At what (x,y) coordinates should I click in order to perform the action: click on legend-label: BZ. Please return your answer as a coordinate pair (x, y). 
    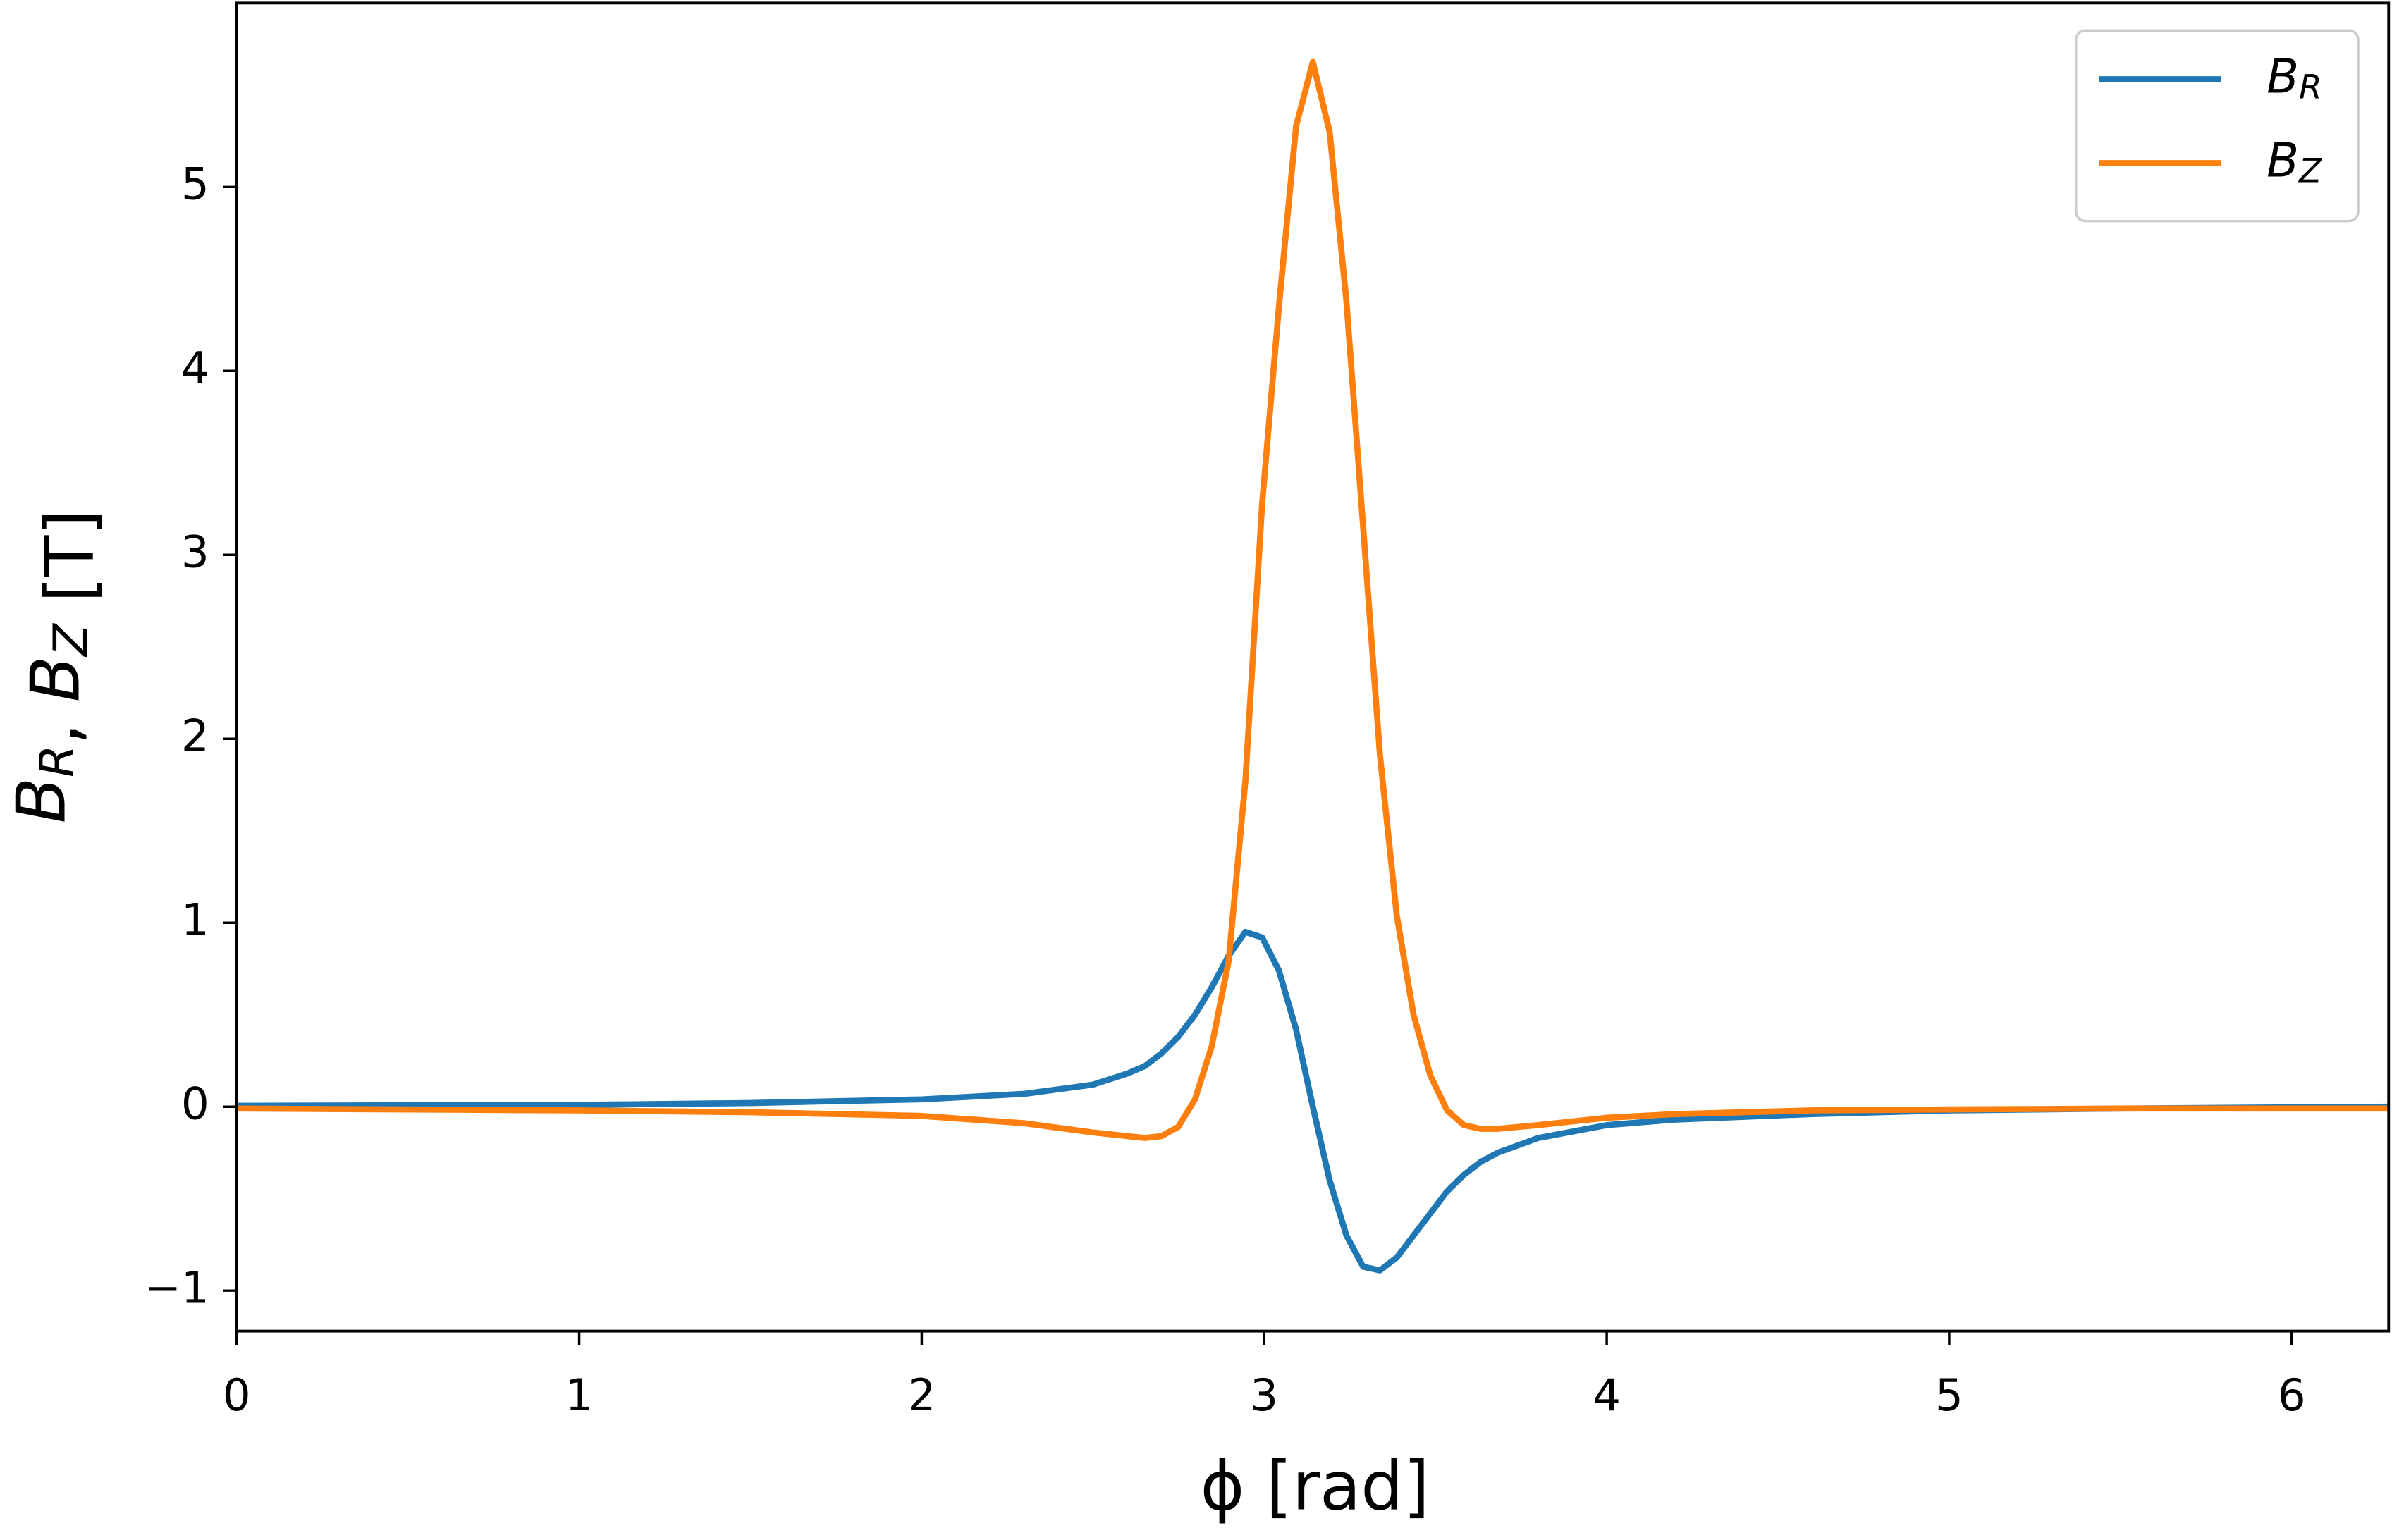
    Looking at the image, I should click on (2294, 161).